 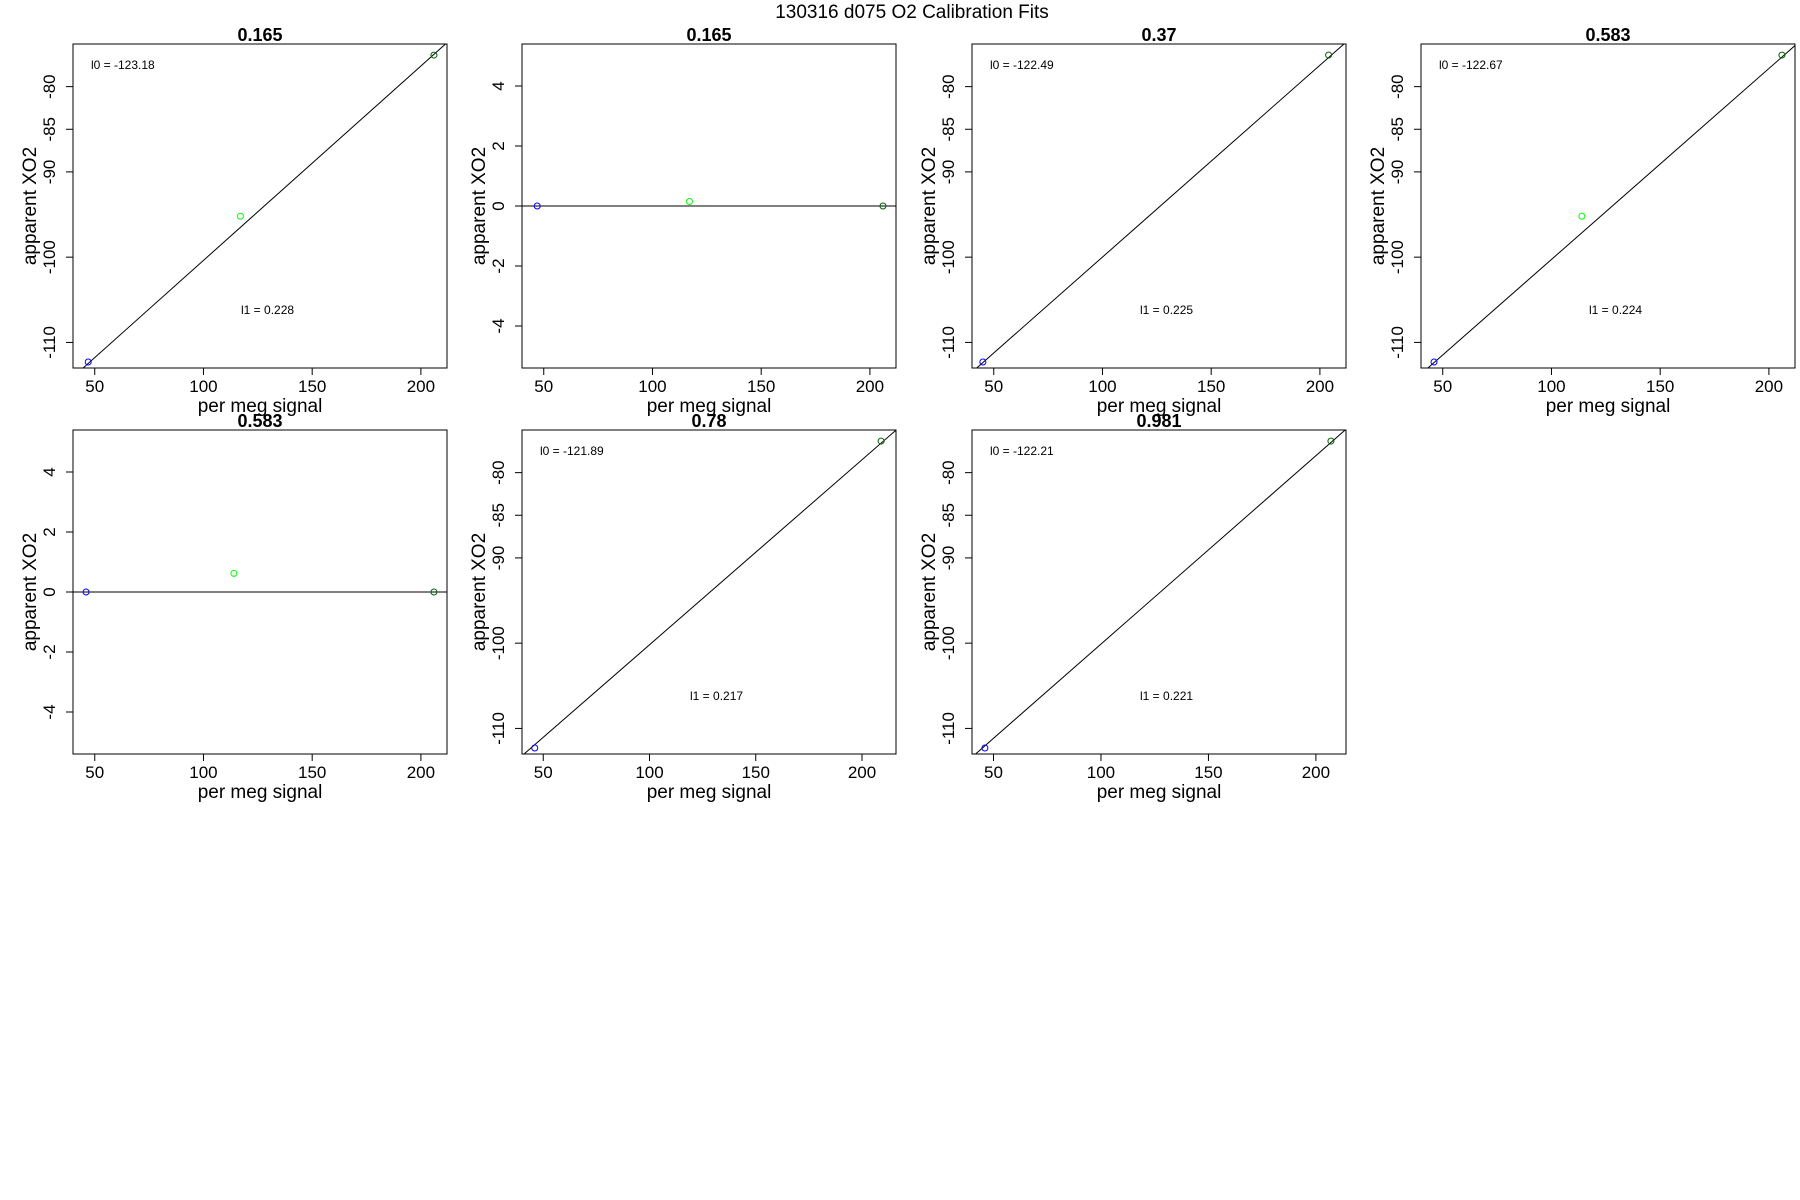 I want to click on intercept-annotation: l0 = -123.18, so click(x=123, y=65).